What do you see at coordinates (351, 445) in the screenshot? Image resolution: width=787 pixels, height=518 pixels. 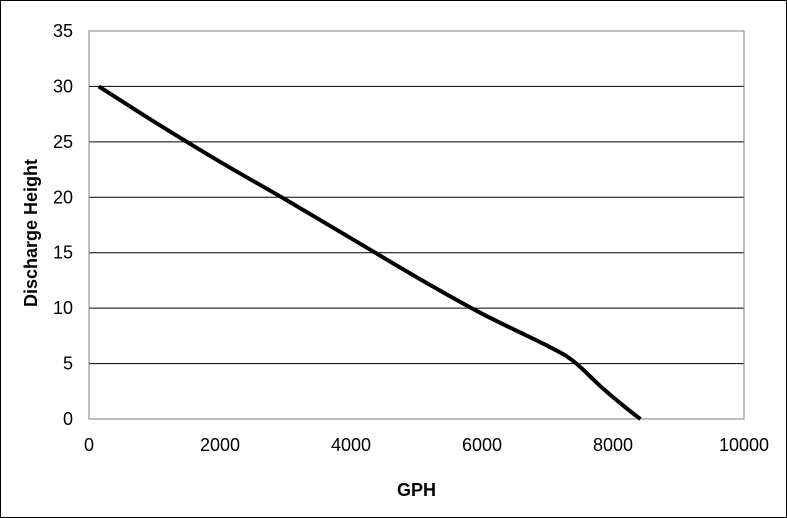 I see `x-tick-label: 4000` at bounding box center [351, 445].